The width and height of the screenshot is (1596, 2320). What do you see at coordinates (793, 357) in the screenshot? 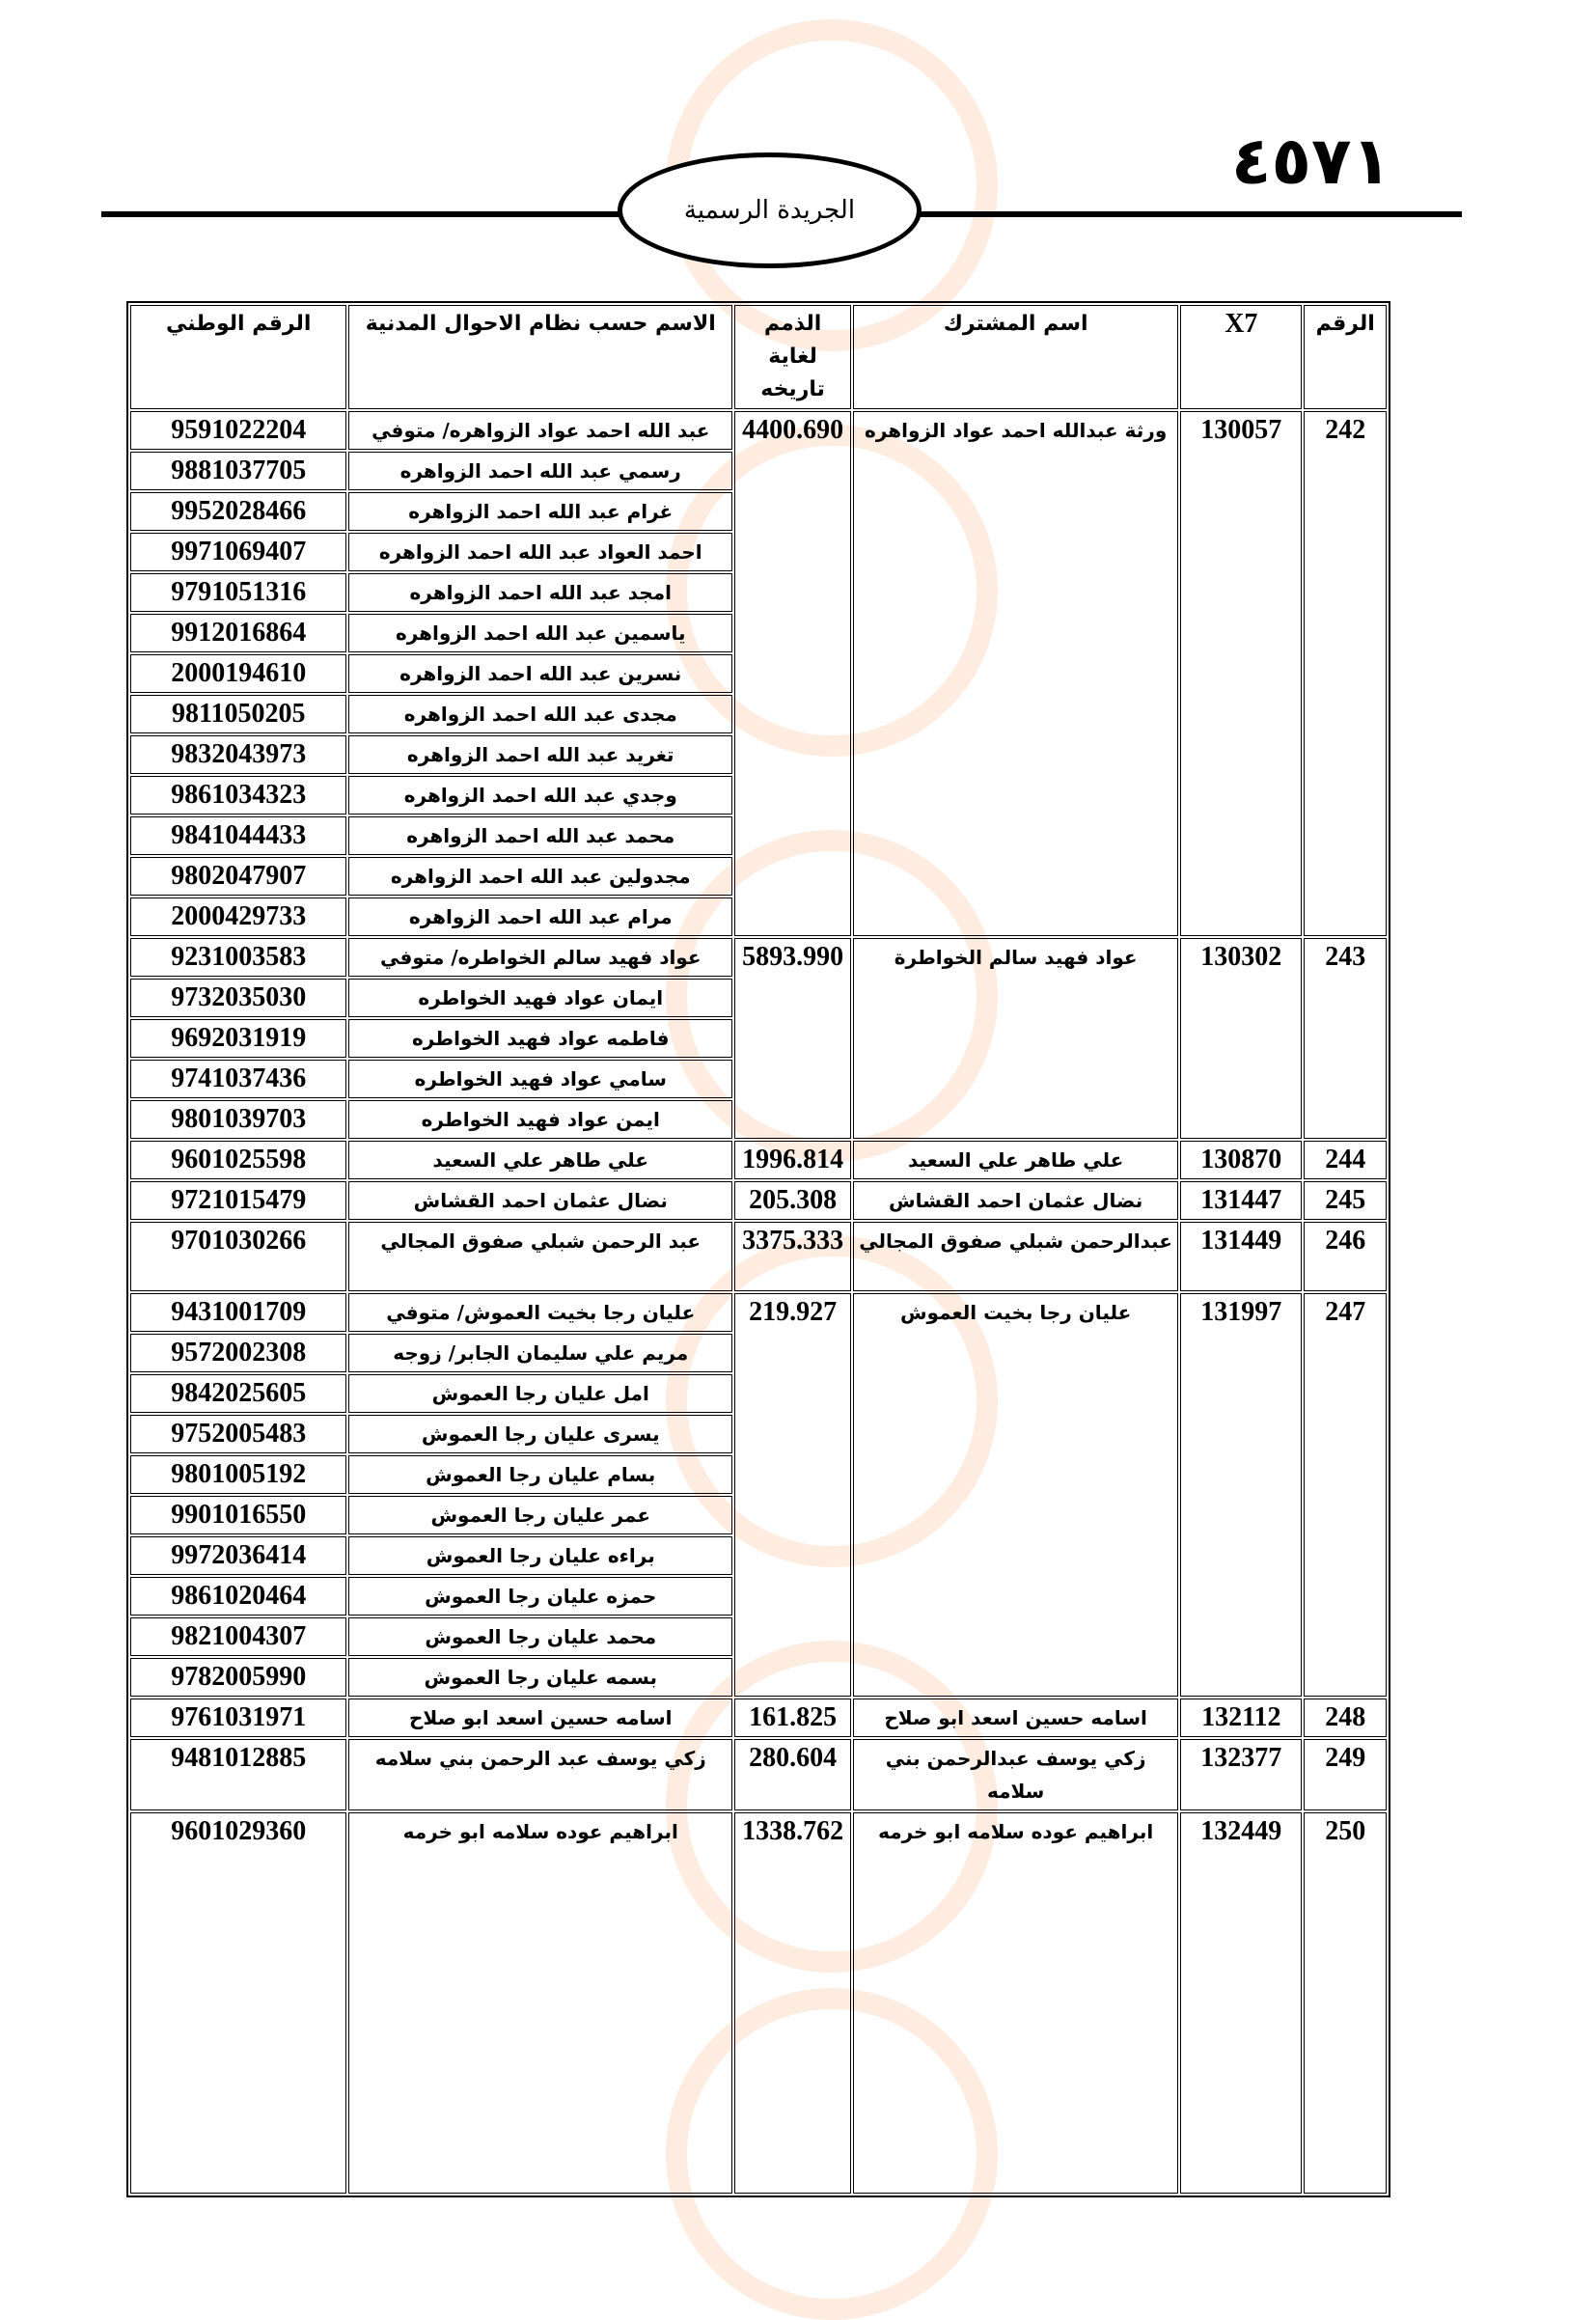
I see `col-header-debt: الذمم لغاية تاريخه` at bounding box center [793, 357].